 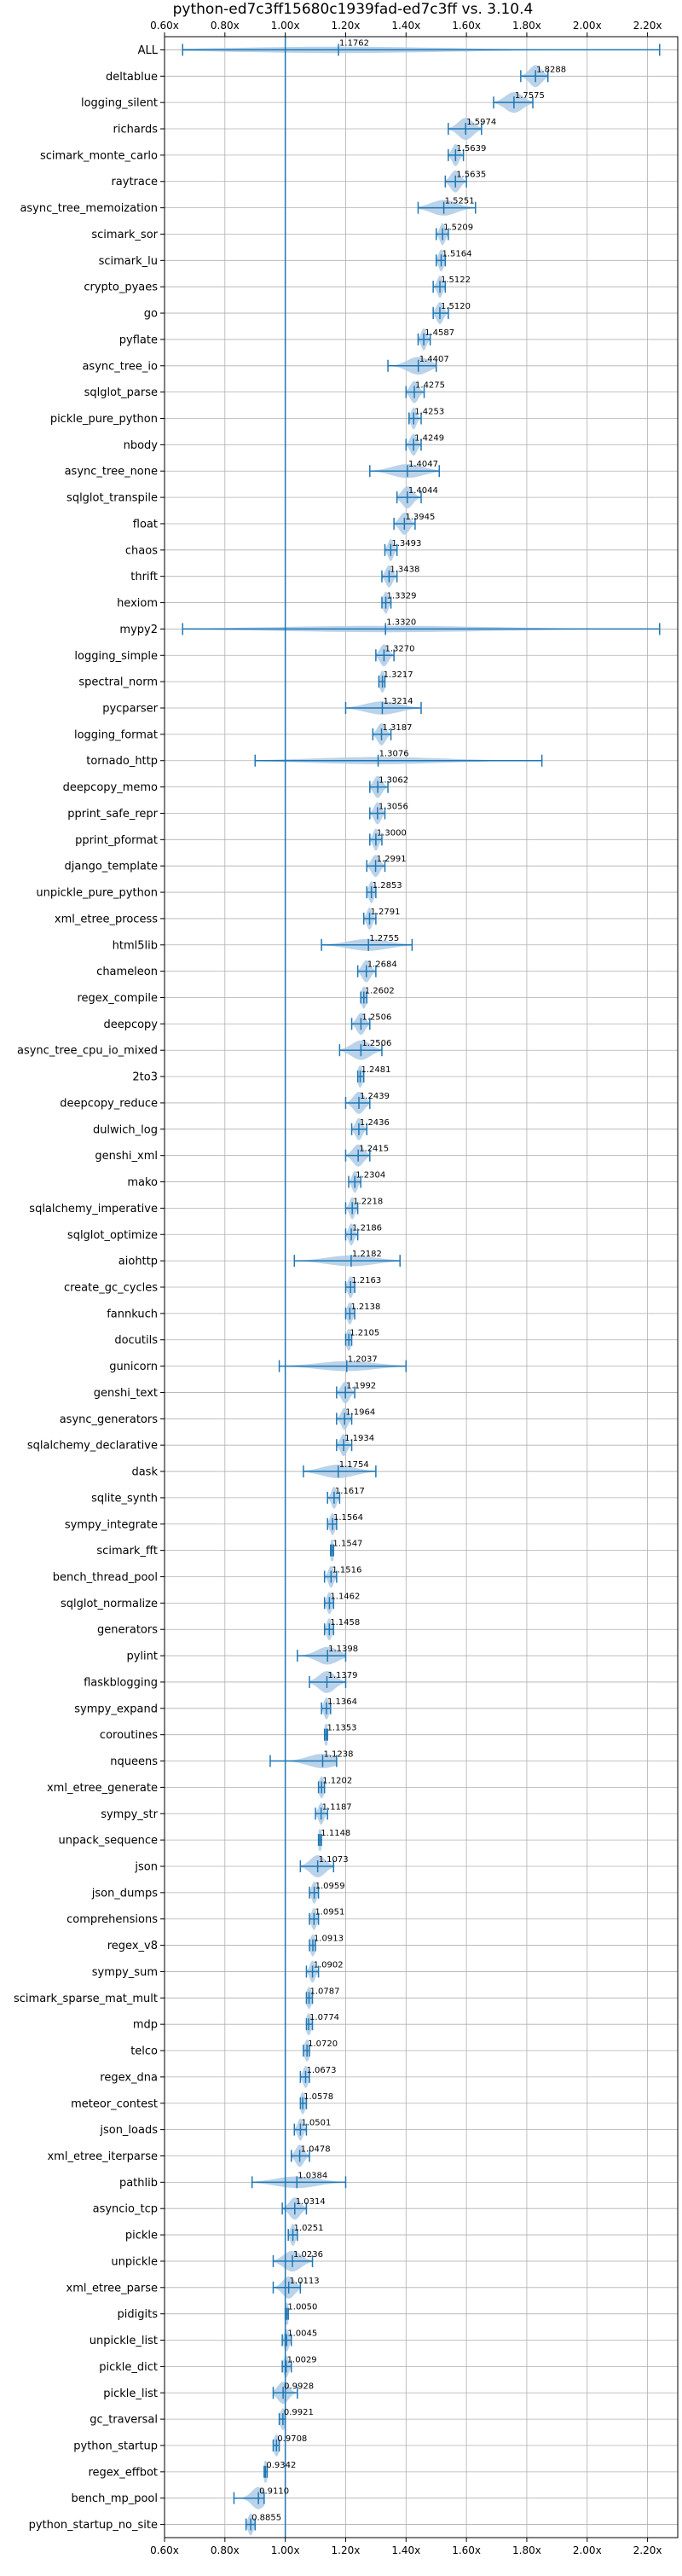 What do you see at coordinates (114, 2498) in the screenshot?
I see `y-tick-label-93: bench_mp_pool` at bounding box center [114, 2498].